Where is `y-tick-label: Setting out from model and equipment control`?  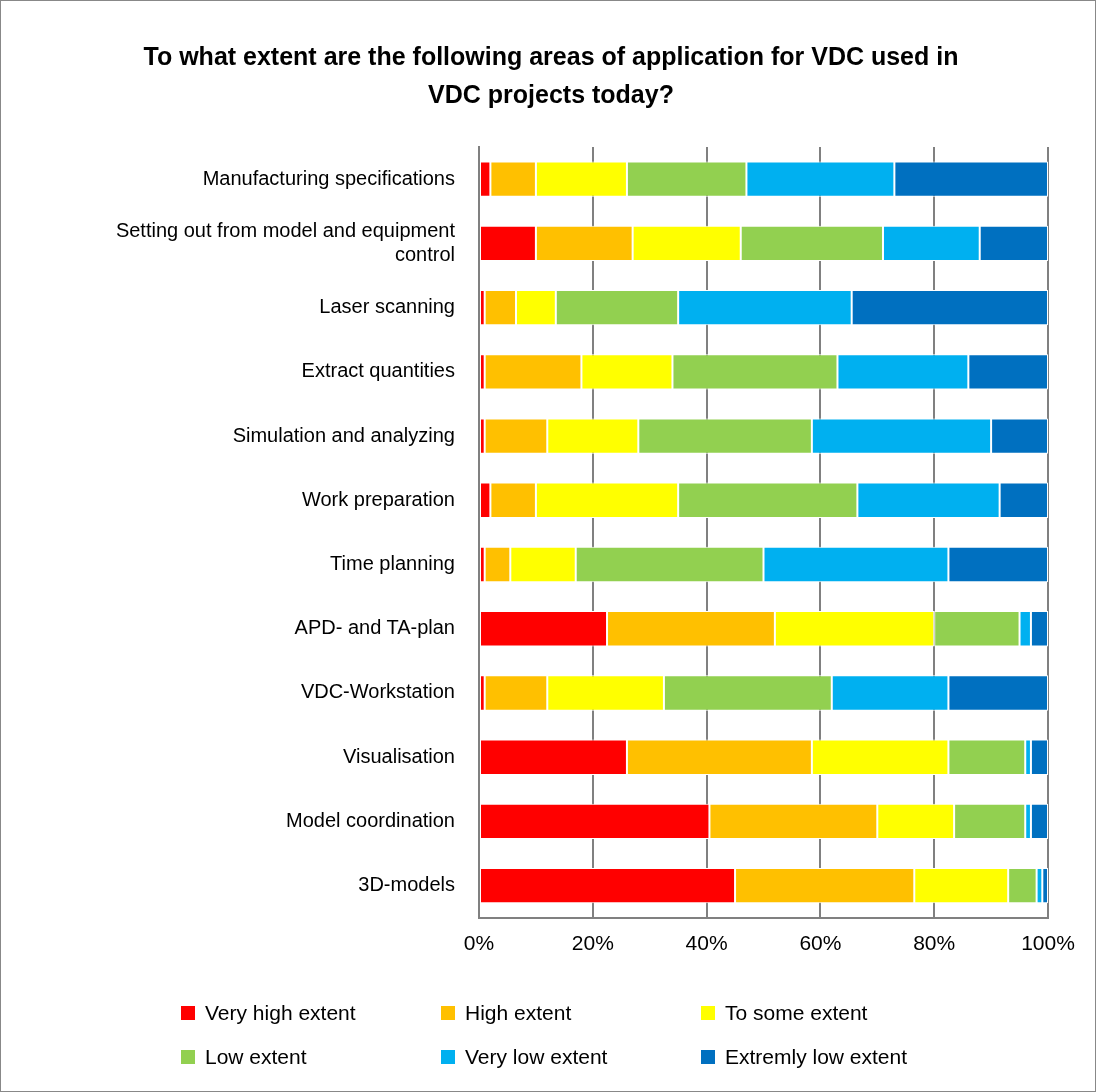 y-tick-label: Setting out from model and equipment control is located at coordinates (285, 241).